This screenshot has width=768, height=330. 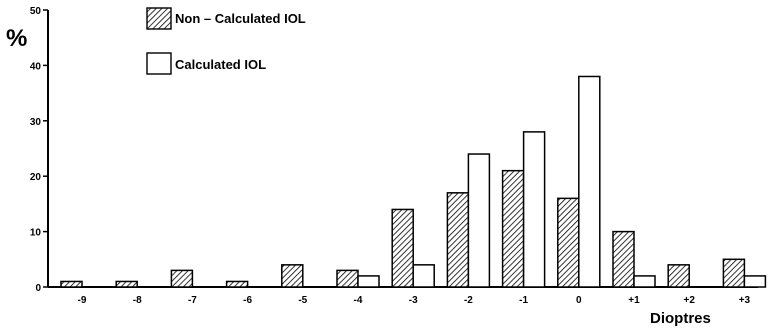 What do you see at coordinates (644, 281) in the screenshot?
I see `bar-calculated-+1` at bounding box center [644, 281].